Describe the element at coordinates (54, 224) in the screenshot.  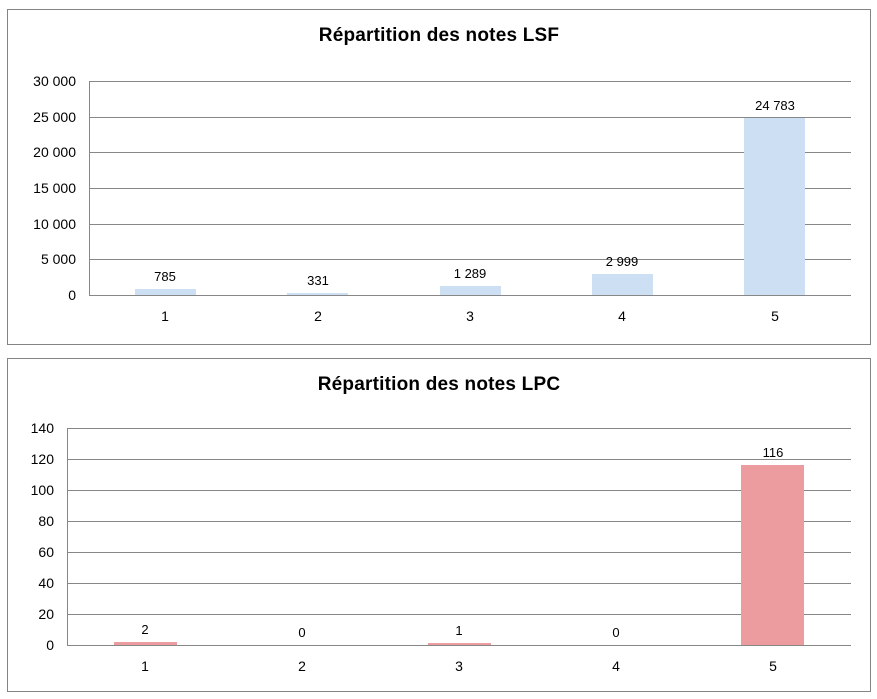
I see `y-tick-label: 10 000` at that location.